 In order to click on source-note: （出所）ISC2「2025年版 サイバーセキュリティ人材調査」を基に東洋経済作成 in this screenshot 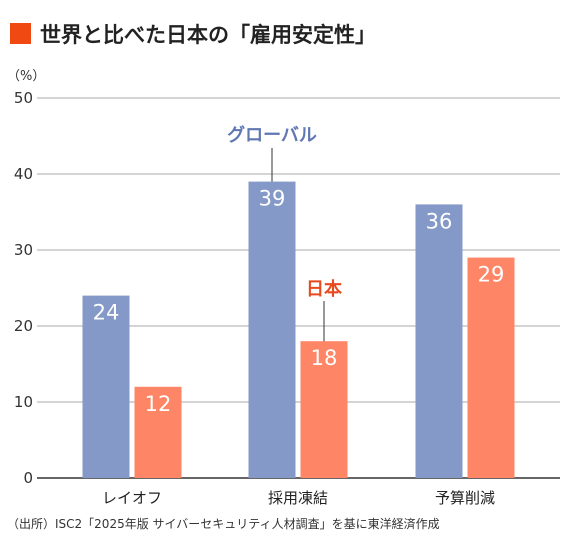, I will do `click(223, 523)`.